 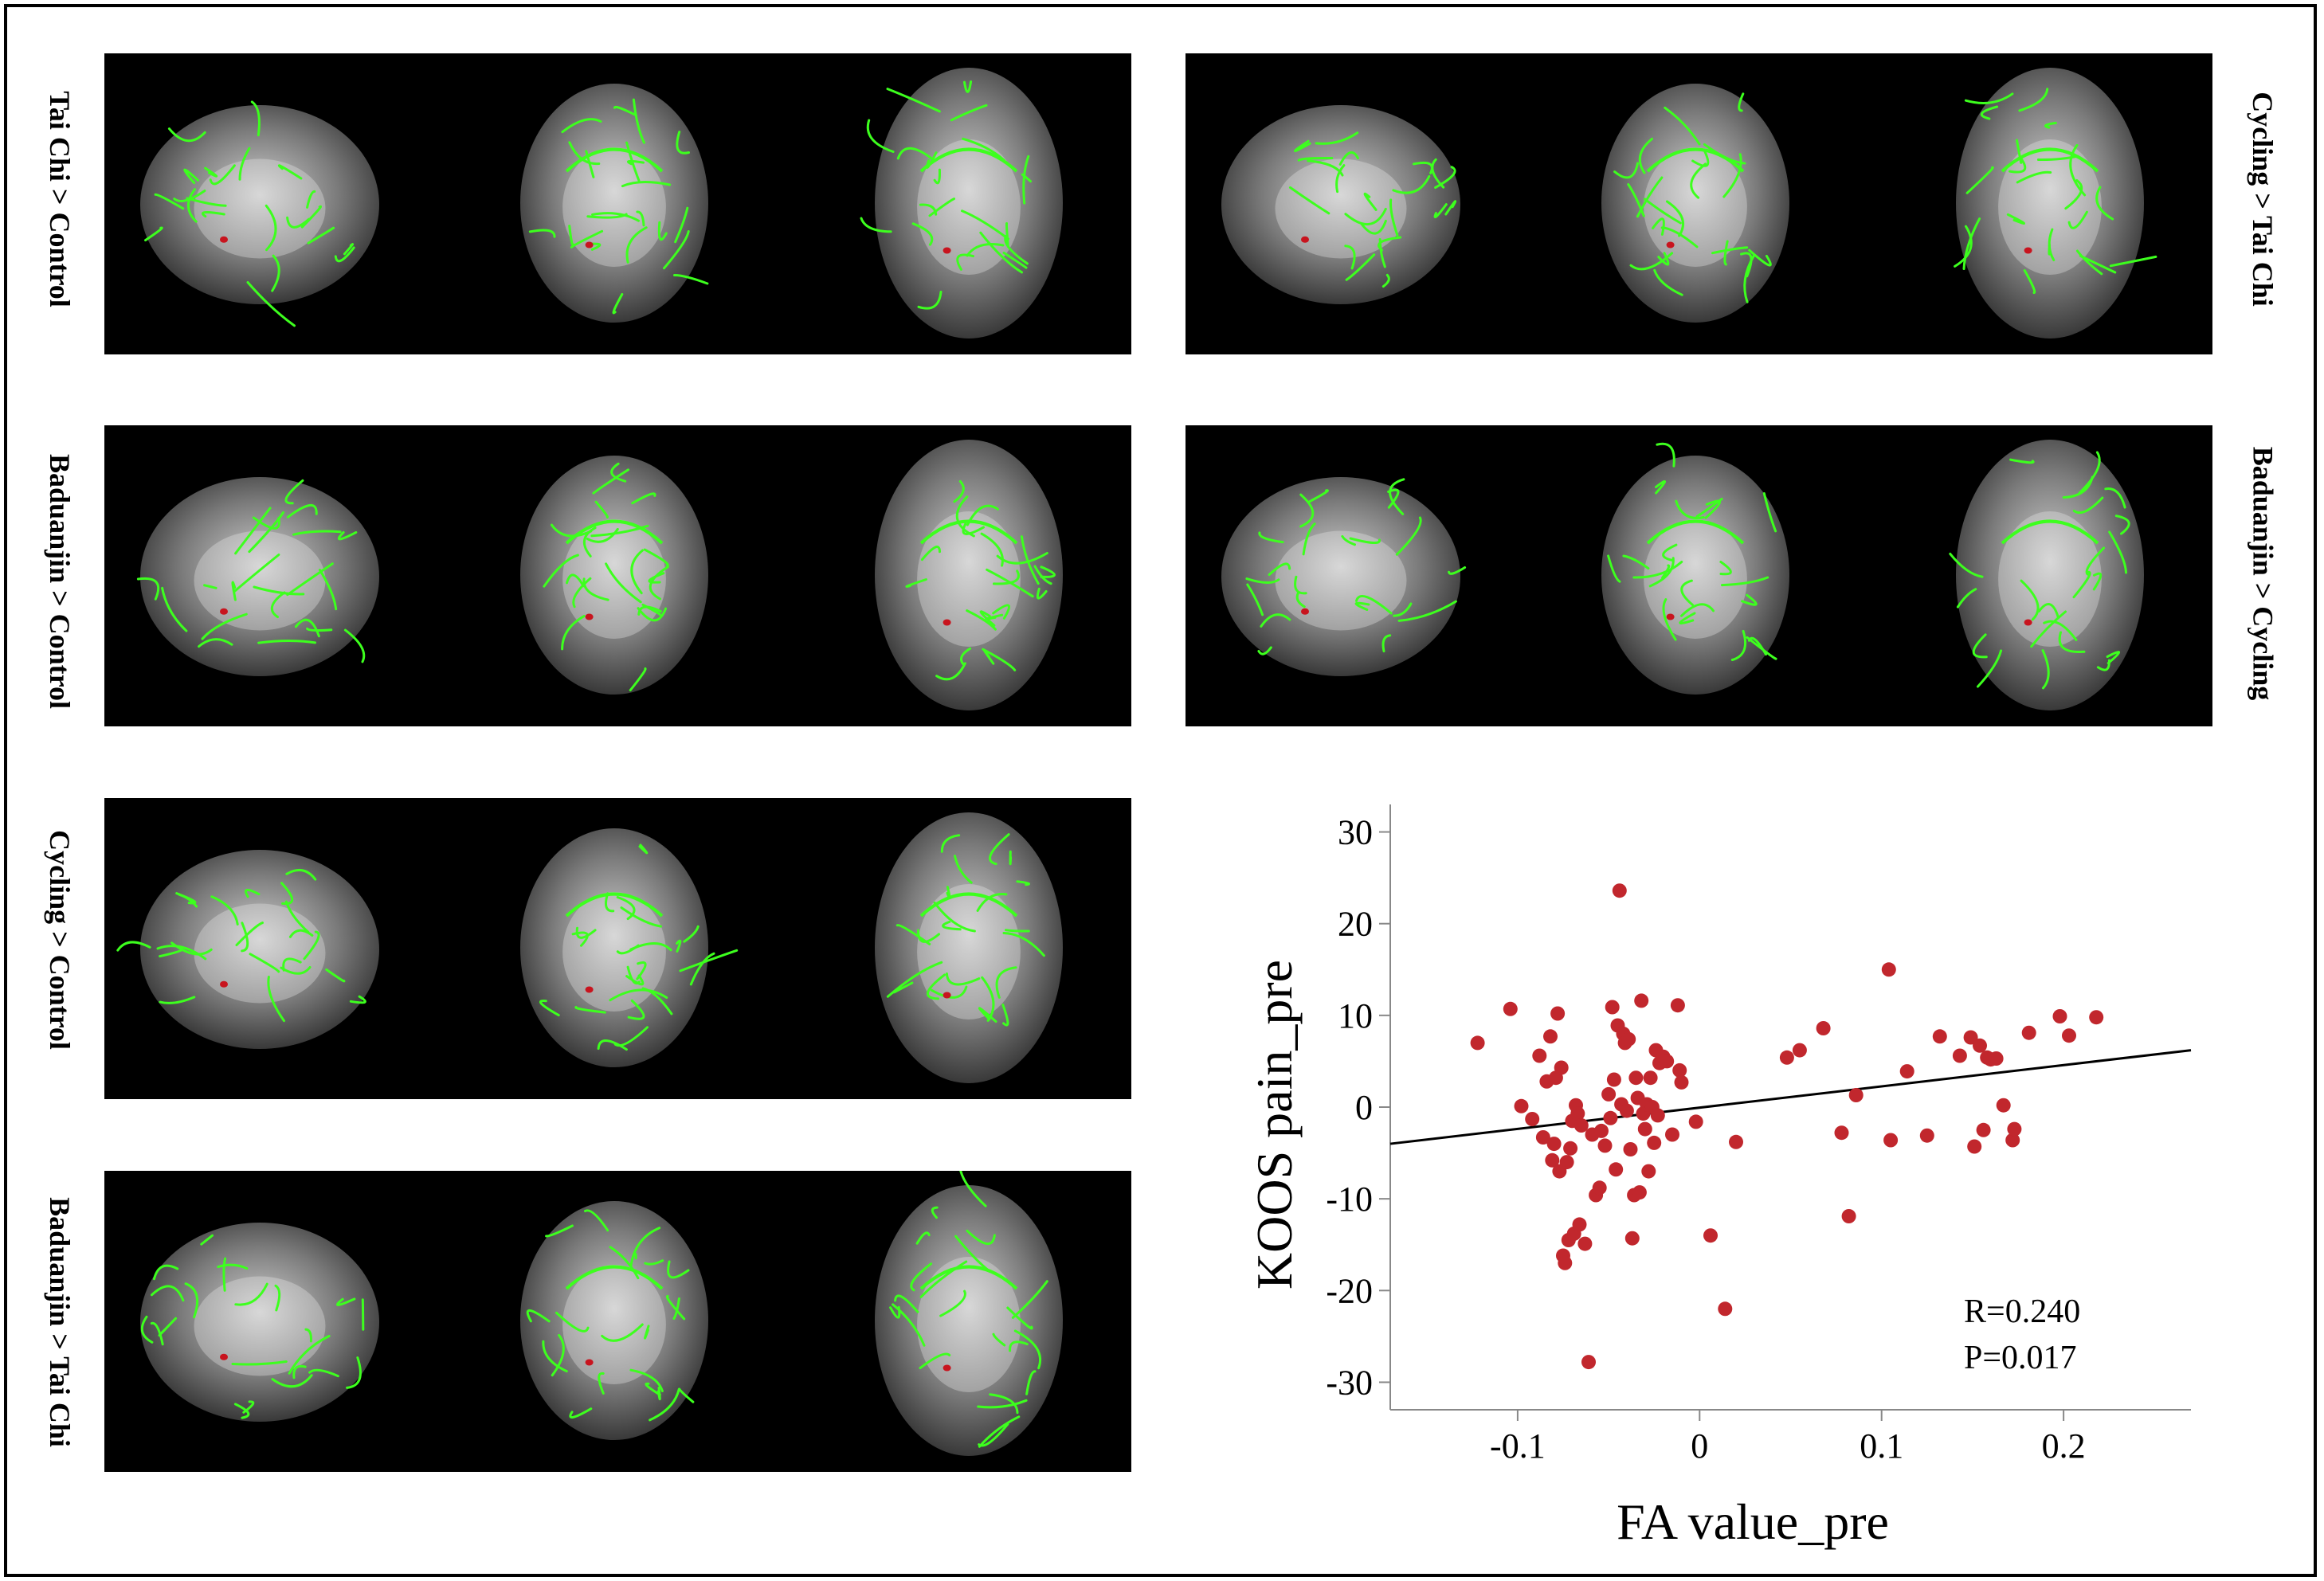 What do you see at coordinates (1355, 832) in the screenshot?
I see `y-tick-label: 30` at bounding box center [1355, 832].